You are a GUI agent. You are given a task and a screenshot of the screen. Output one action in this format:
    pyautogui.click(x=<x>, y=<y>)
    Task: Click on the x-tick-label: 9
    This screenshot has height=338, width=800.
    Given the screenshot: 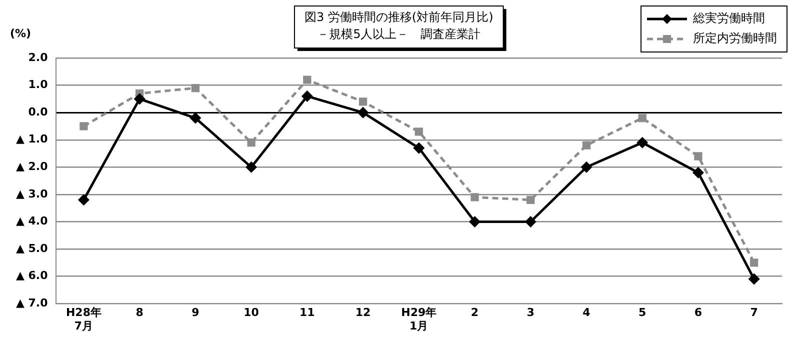 What is the action you would take?
    pyautogui.click(x=196, y=313)
    